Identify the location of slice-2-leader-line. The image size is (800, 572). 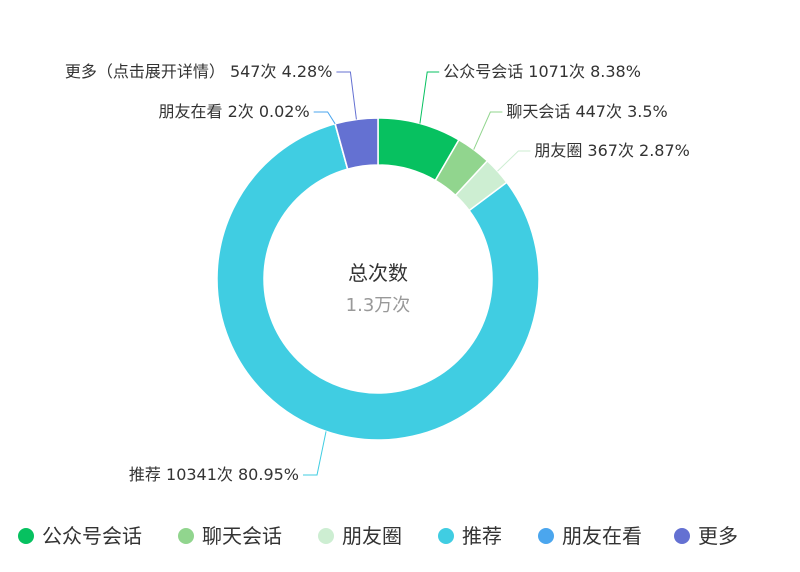
(488, 130).